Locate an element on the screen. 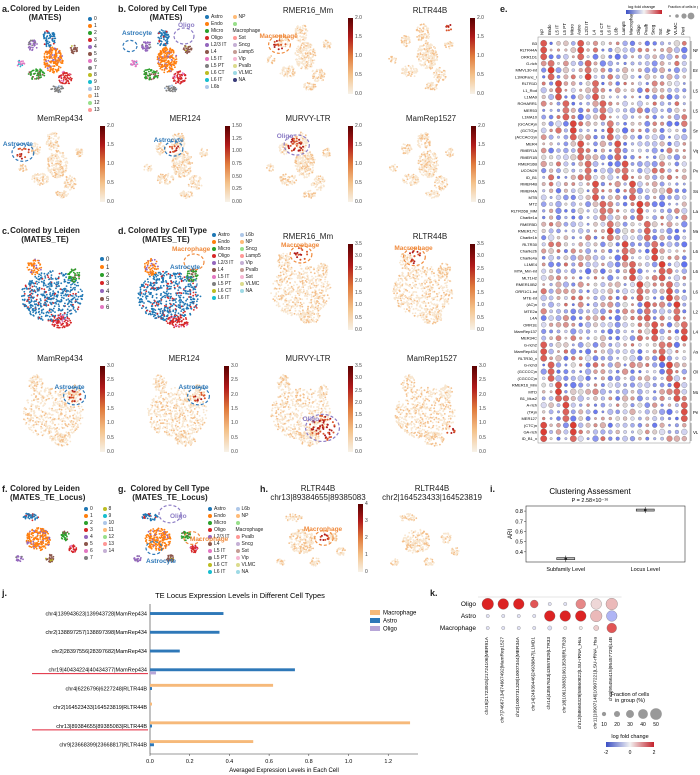 This screenshot has width=700, height=775. legend-item: L5 PT is located at coordinates (216, 66).